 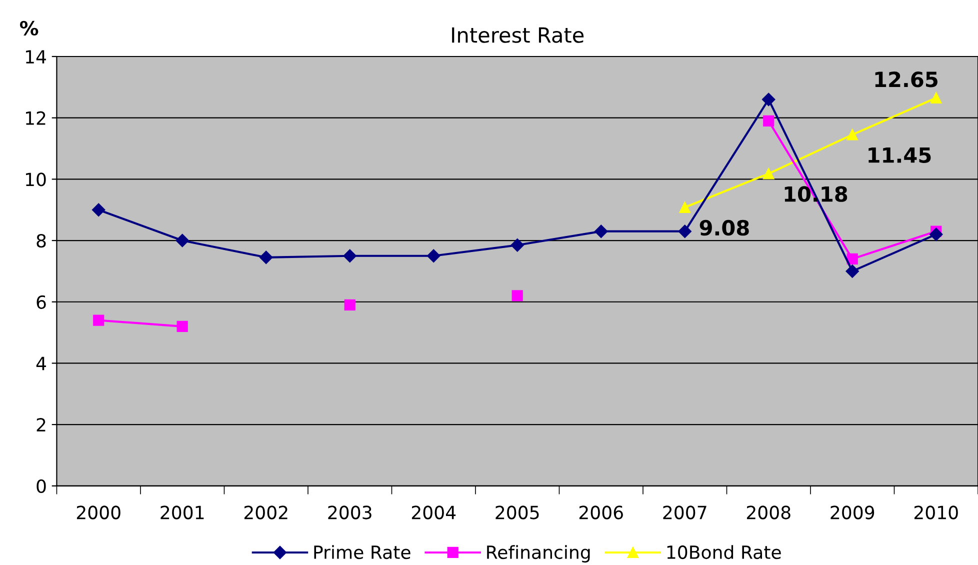 What do you see at coordinates (362, 552) in the screenshot?
I see `legend-label: Prime Rate` at bounding box center [362, 552].